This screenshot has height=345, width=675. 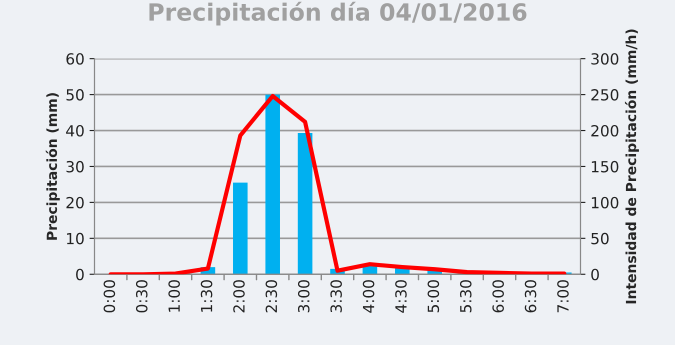 What do you see at coordinates (75, 238) in the screenshot?
I see `y-tick-label: 10` at bounding box center [75, 238].